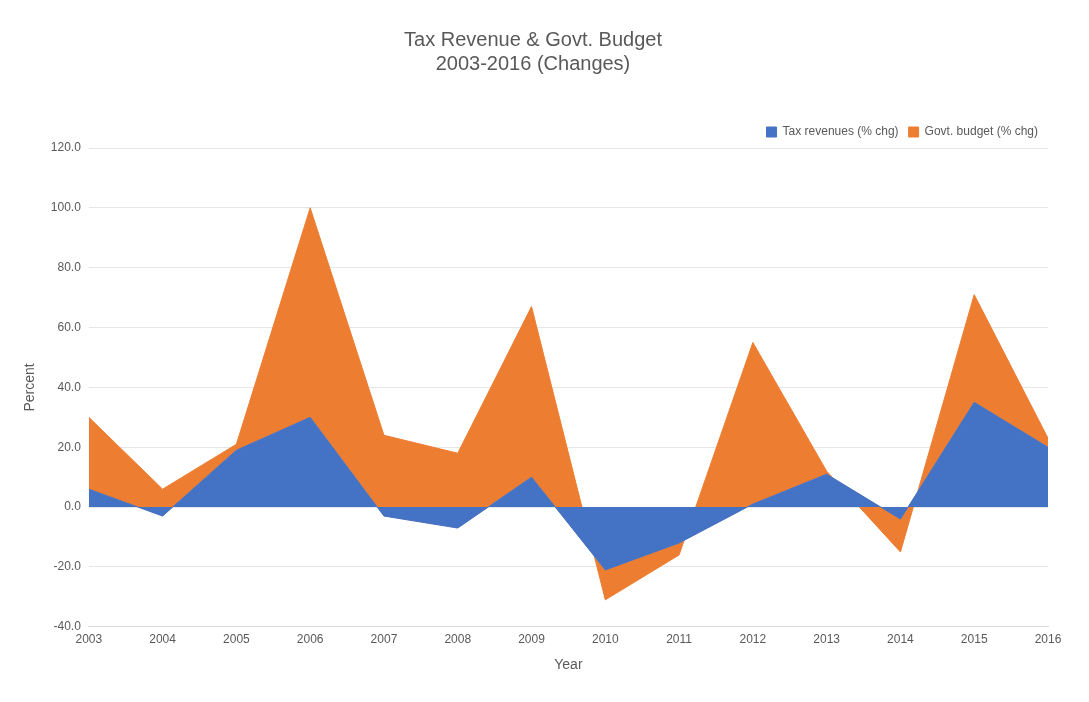 Image resolution: width=1089 pixels, height=702 pixels. What do you see at coordinates (163, 639) in the screenshot?
I see `x-tick-label: 2004` at bounding box center [163, 639].